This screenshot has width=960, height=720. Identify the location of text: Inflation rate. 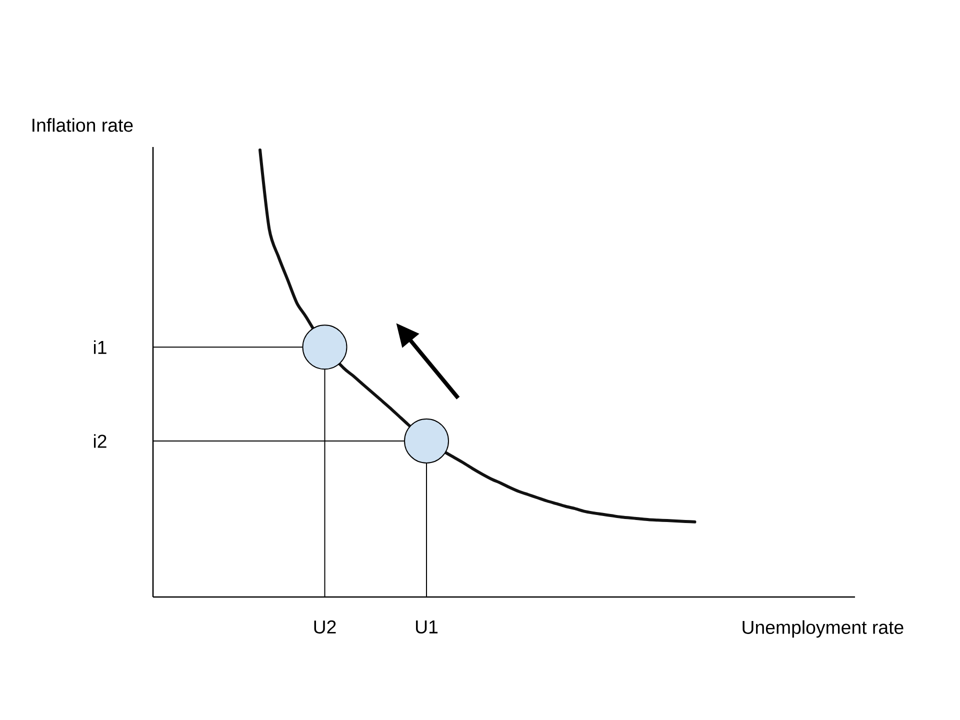
(82, 125).